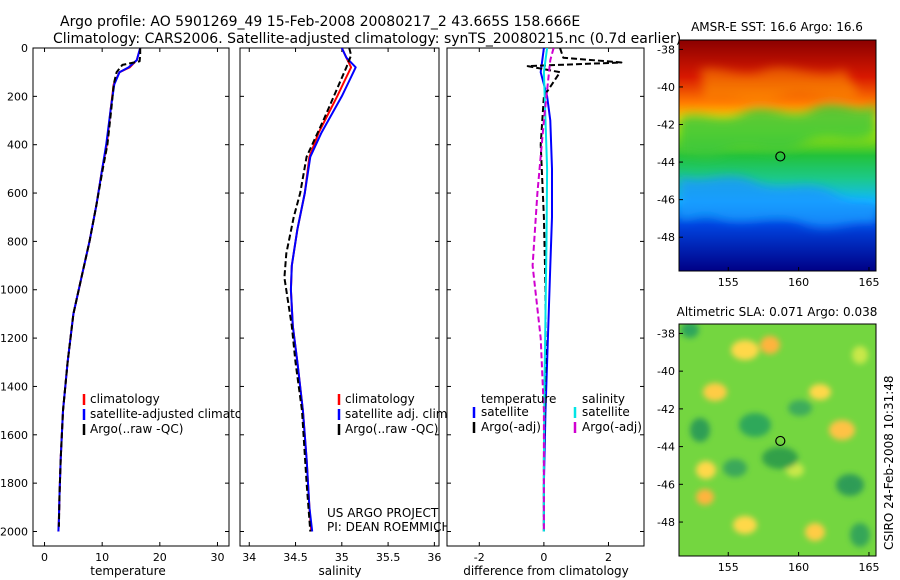 The image size is (900, 580). Describe the element at coordinates (295, 557) in the screenshot. I see `x-tick-label: 34.5` at that location.